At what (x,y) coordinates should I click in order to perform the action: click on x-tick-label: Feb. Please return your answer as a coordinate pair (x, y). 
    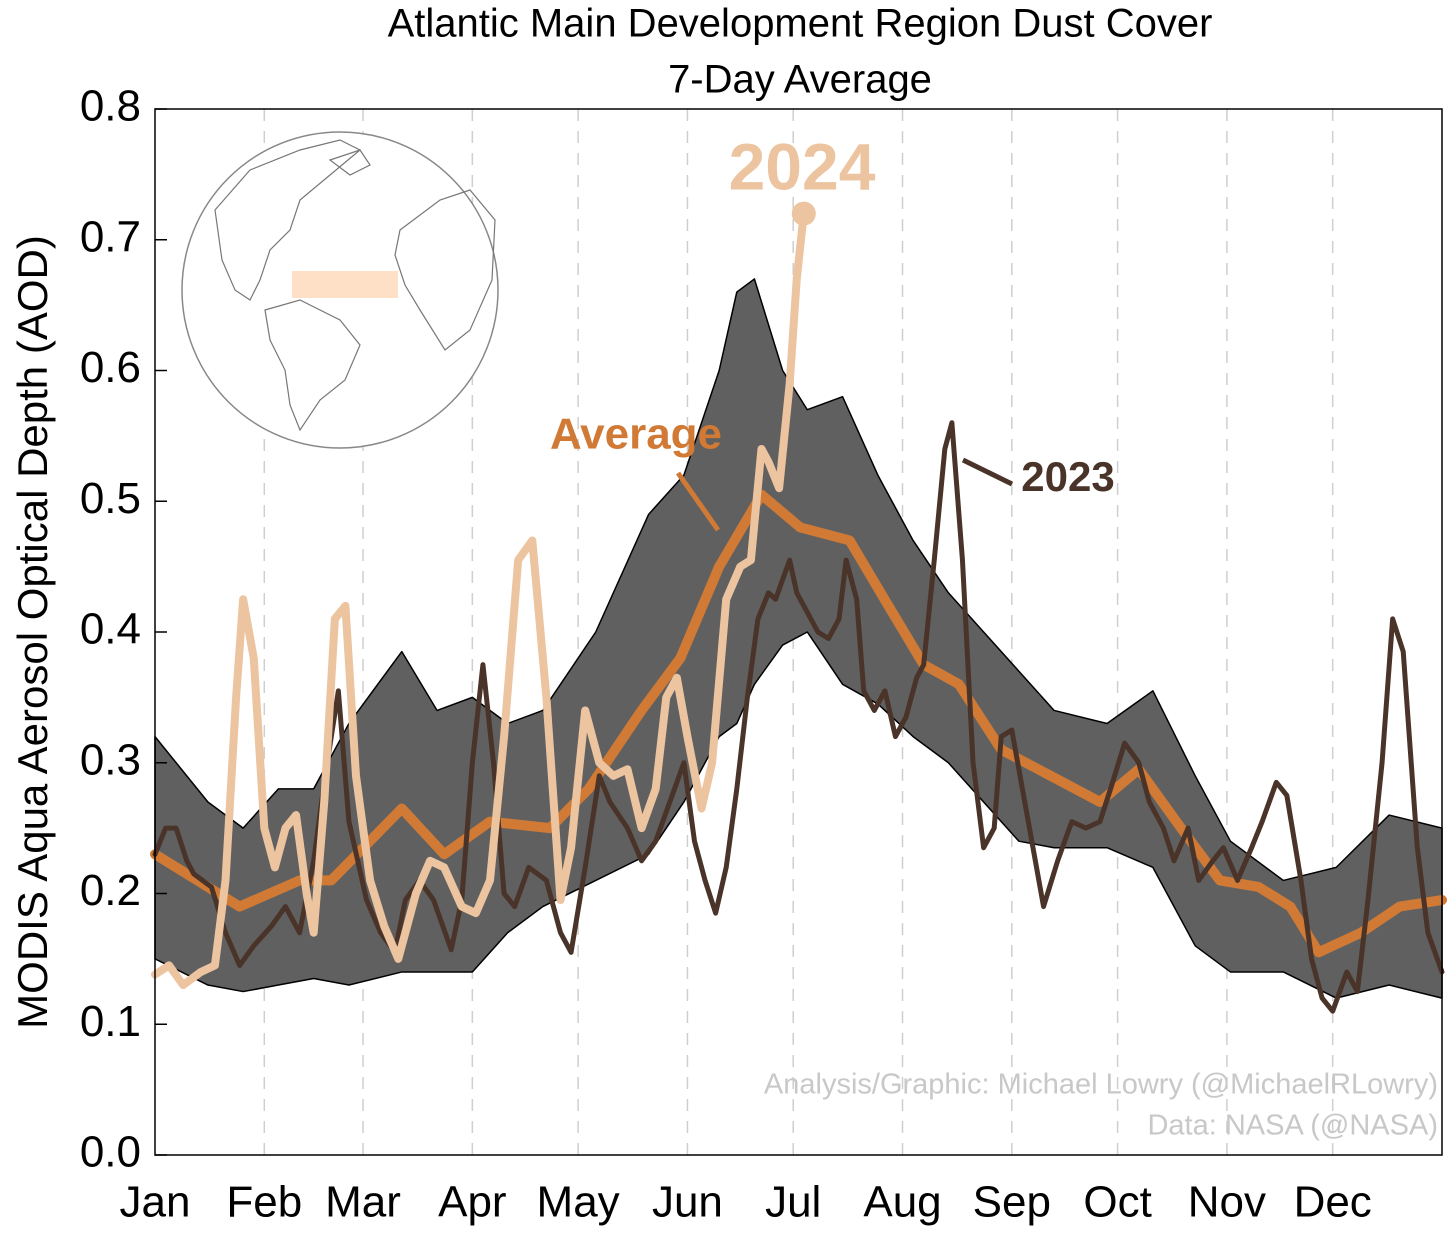
    Looking at the image, I should click on (264, 1202).